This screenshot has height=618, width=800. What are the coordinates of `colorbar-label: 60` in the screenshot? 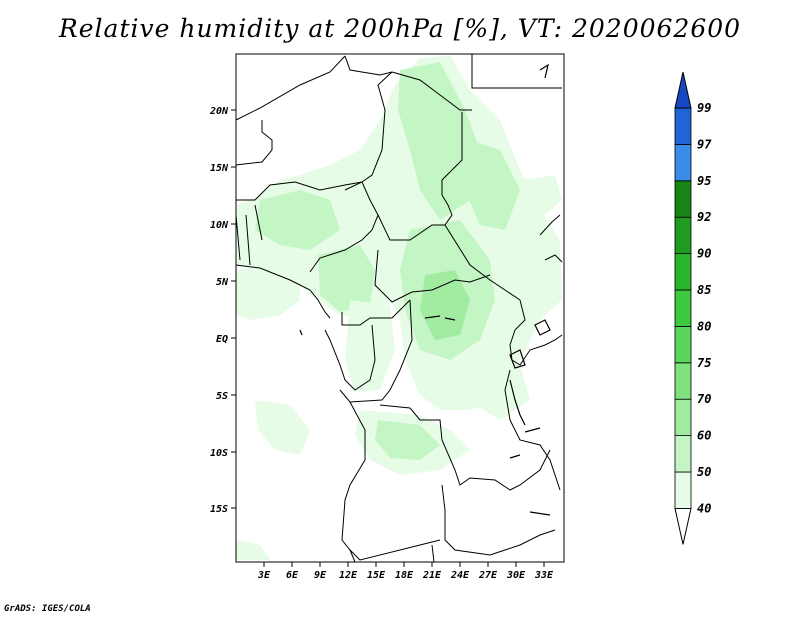 It's located at (704, 436).